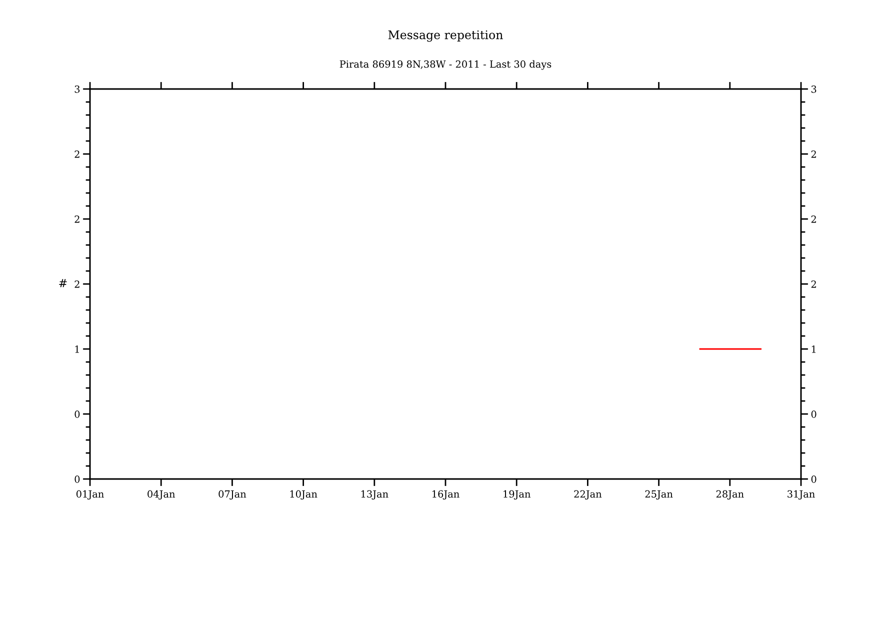  I want to click on x-tick-label: 31Jan, so click(801, 495).